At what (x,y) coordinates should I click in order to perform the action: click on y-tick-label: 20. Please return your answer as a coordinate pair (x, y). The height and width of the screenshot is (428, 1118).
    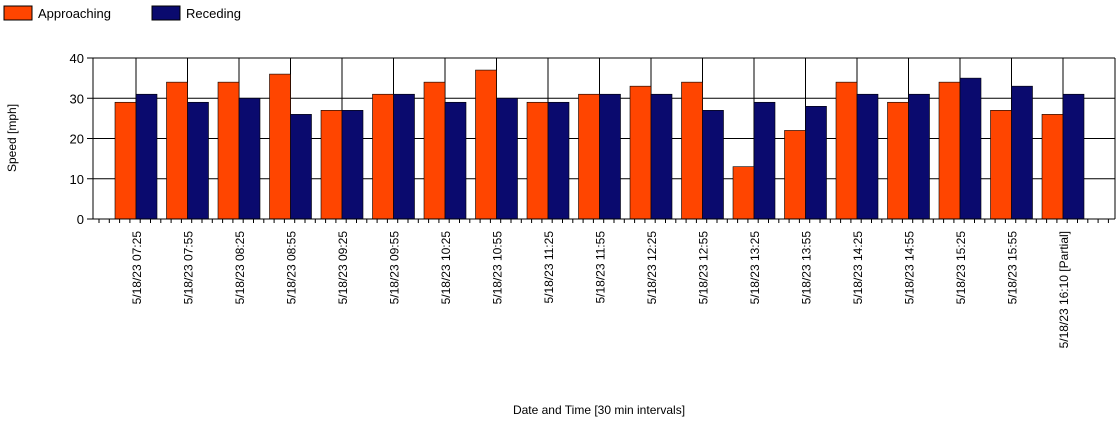
    Looking at the image, I should click on (77, 139).